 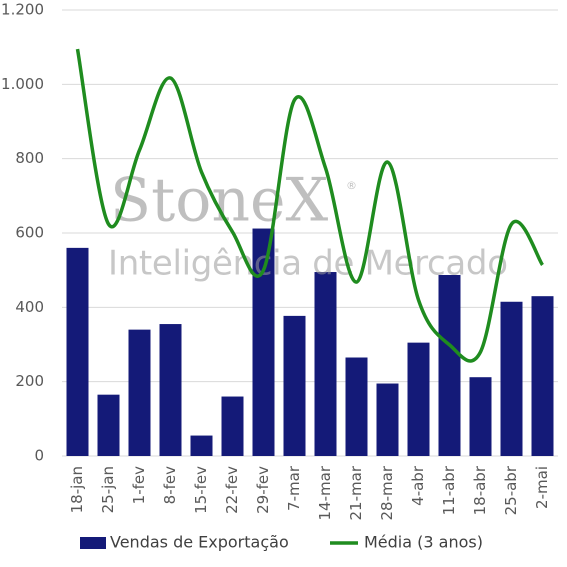 I want to click on x-tick-label: 25-jan, so click(x=108, y=489).